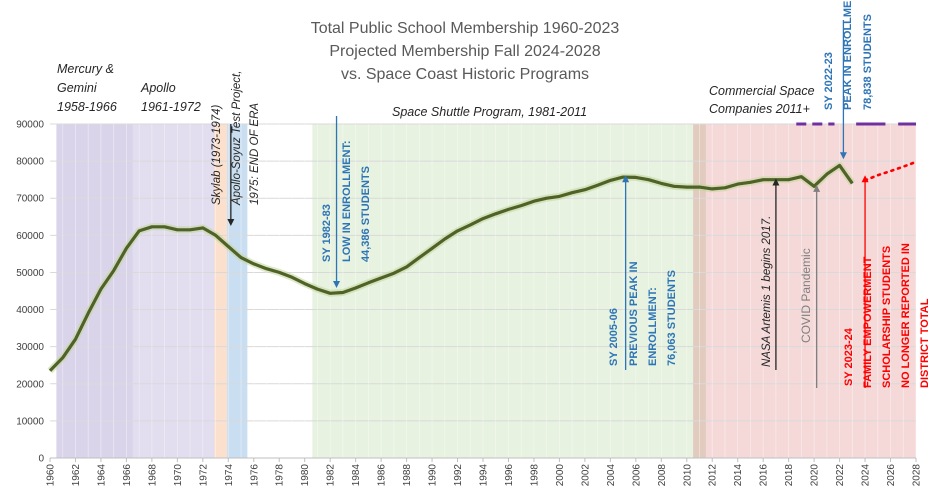 This screenshot has height=501, width=952. What do you see at coordinates (77, 88) in the screenshot?
I see `era-label-mercury-2: Gemini` at bounding box center [77, 88].